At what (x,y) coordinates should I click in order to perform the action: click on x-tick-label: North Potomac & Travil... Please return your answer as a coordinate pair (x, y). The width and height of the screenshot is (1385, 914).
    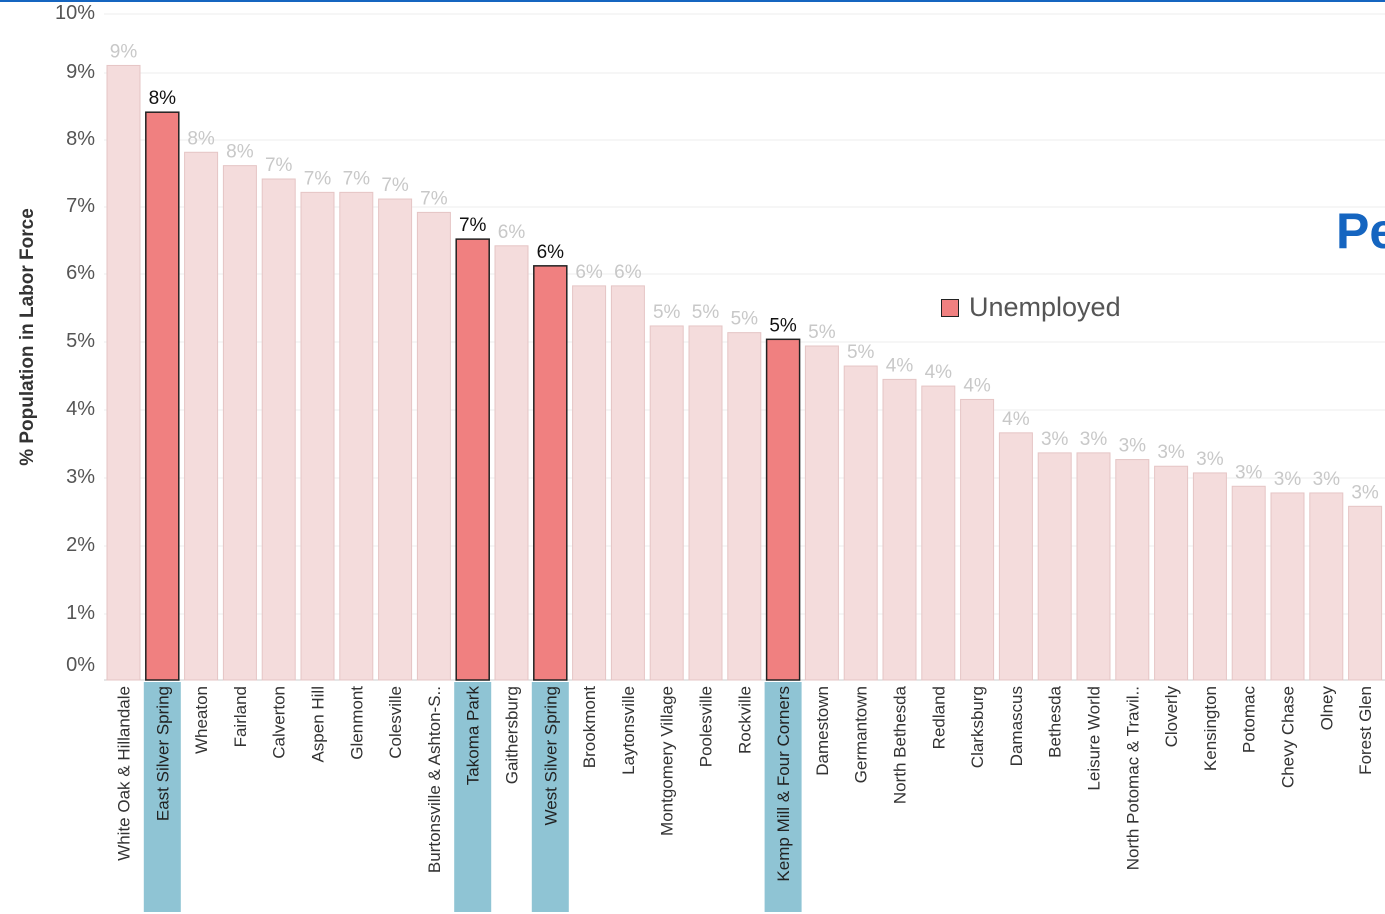
    Looking at the image, I should click on (1132, 778).